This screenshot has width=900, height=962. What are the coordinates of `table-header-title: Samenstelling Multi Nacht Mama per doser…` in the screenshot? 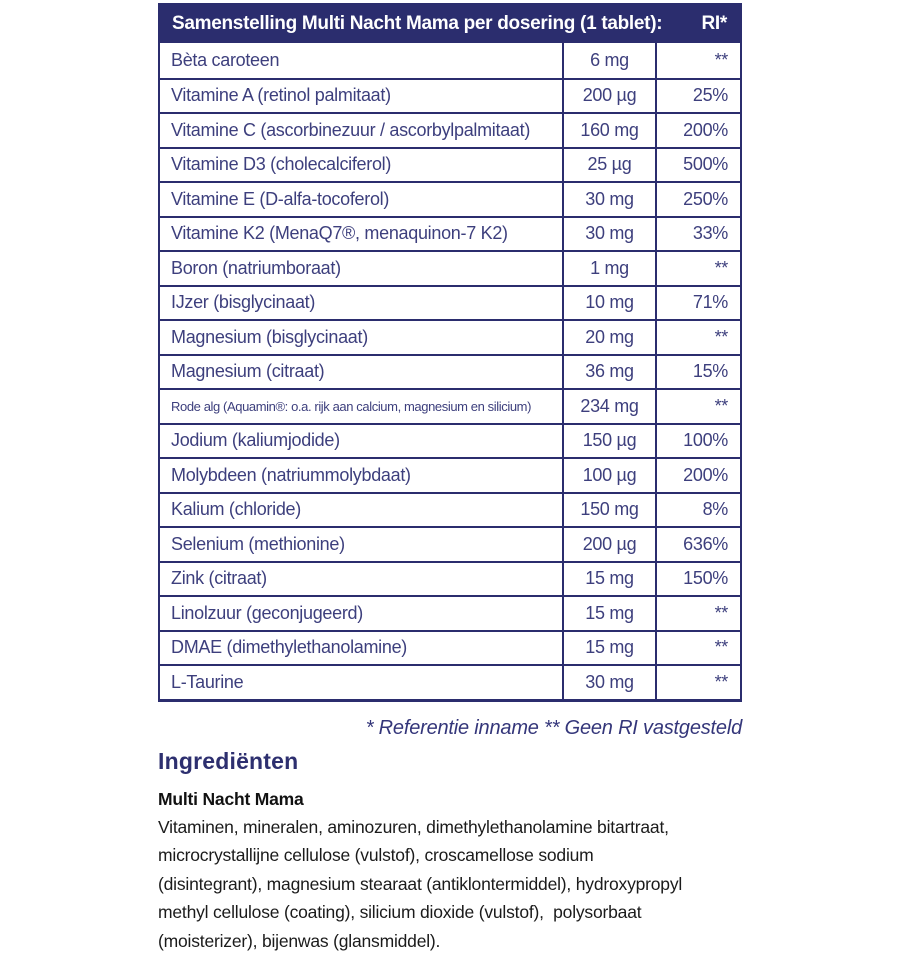 It's located at (417, 23).